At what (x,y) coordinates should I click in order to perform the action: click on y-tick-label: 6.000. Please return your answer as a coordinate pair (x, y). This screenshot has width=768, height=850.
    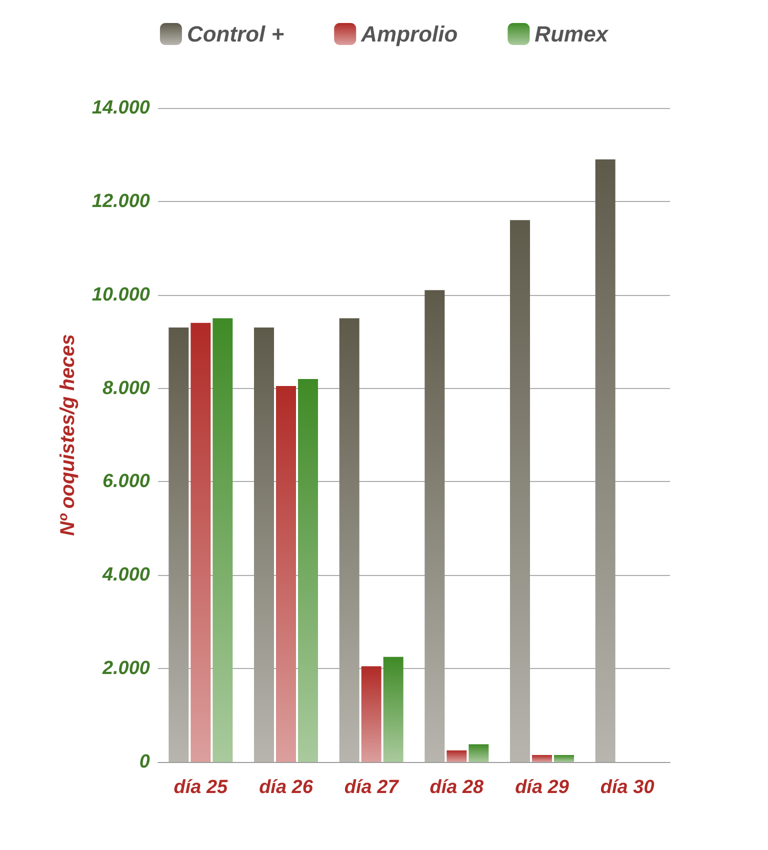
    Looking at the image, I should click on (126, 481).